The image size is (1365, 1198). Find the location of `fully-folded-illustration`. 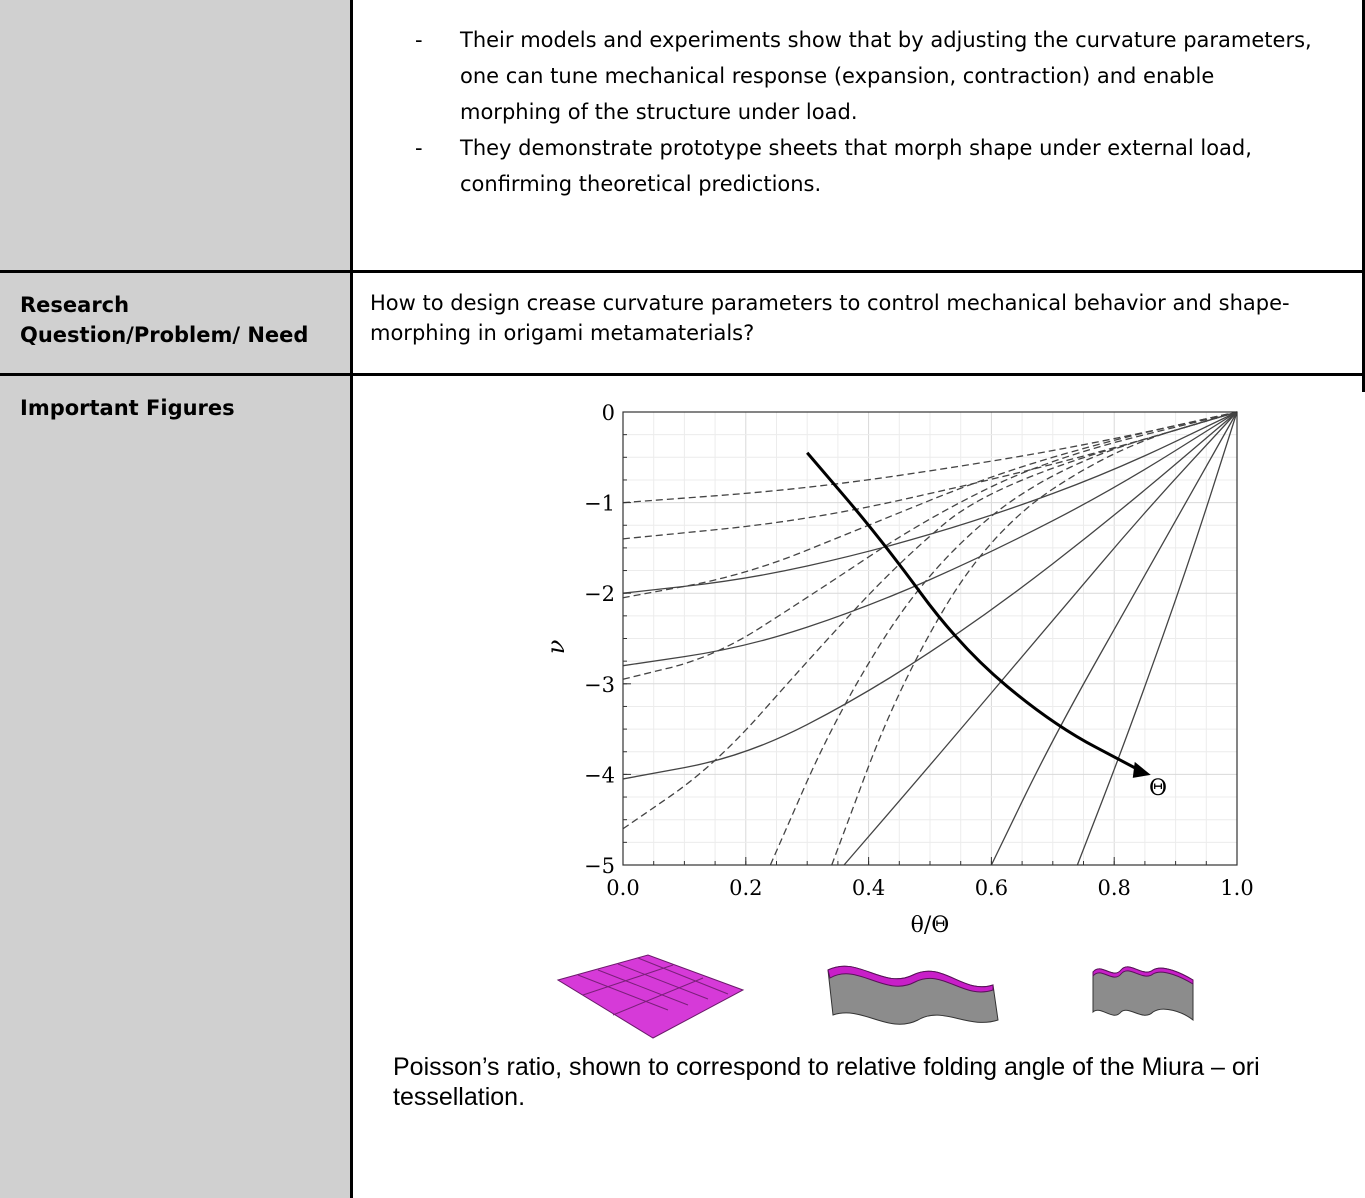

fully-folded-illustration is located at coordinates (1143, 994).